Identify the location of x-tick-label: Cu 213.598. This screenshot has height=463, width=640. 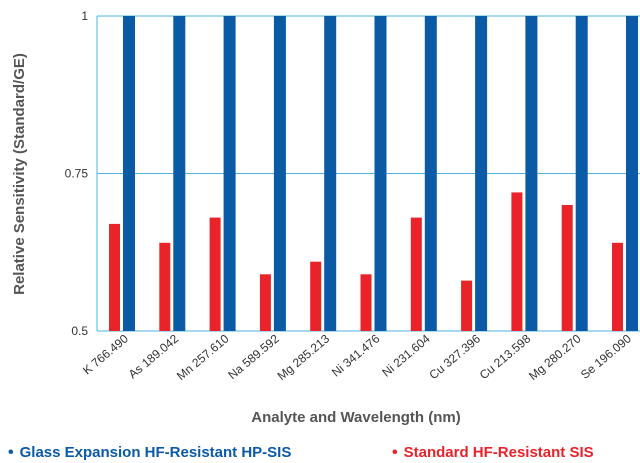
(505, 356).